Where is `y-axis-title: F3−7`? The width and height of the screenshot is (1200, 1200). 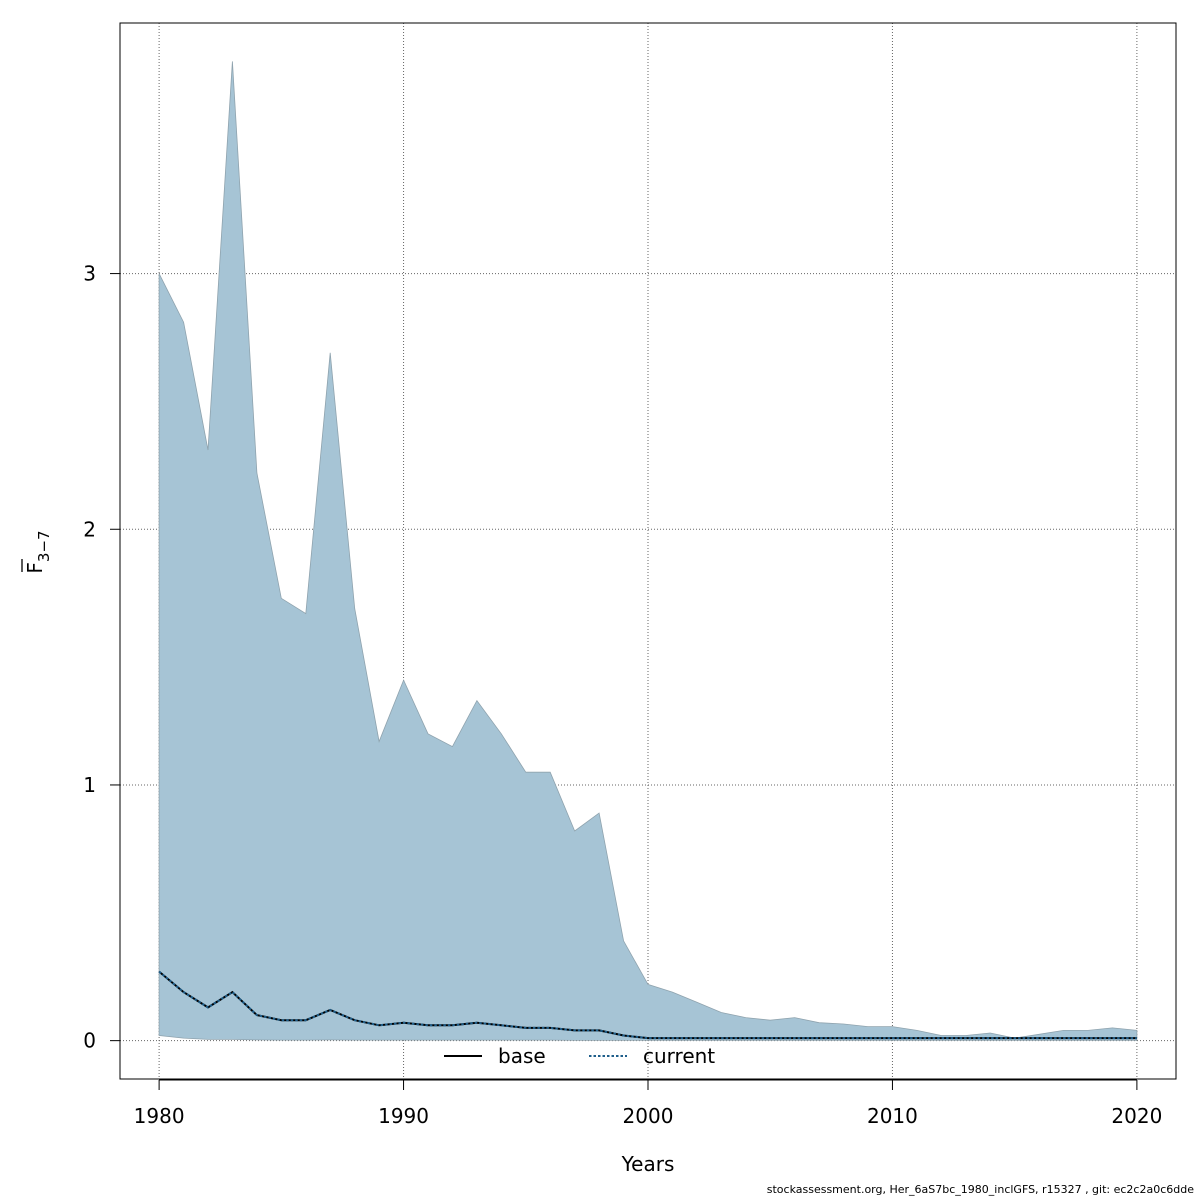 y-axis-title: F3−7 is located at coordinates (37, 552).